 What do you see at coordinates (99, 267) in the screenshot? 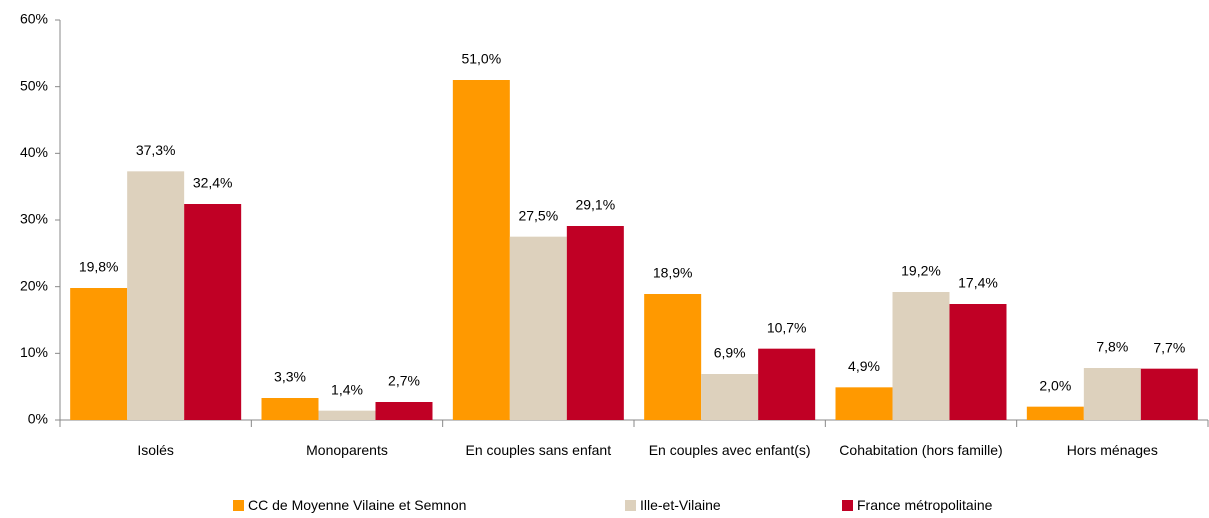
I see `value-label: 19,8%` at bounding box center [99, 267].